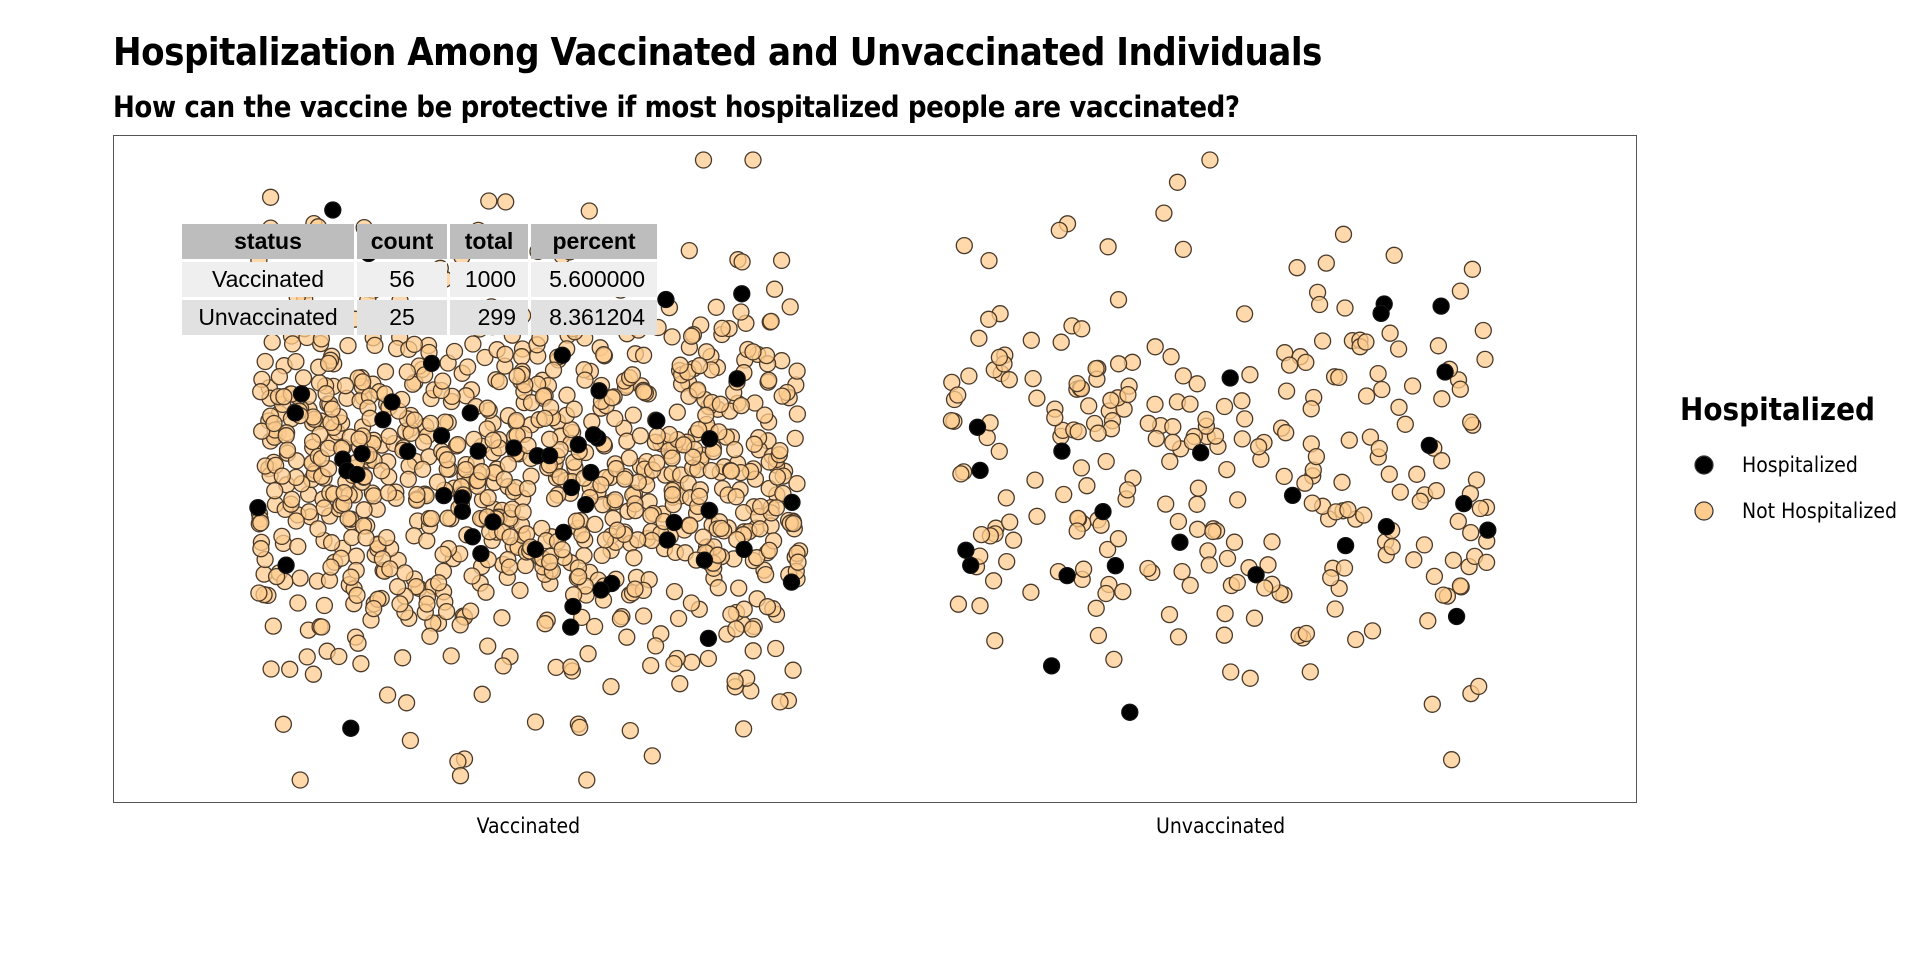 This screenshot has height=960, width=1920. What do you see at coordinates (489, 241) in the screenshot?
I see `summary-header-total: total` at bounding box center [489, 241].